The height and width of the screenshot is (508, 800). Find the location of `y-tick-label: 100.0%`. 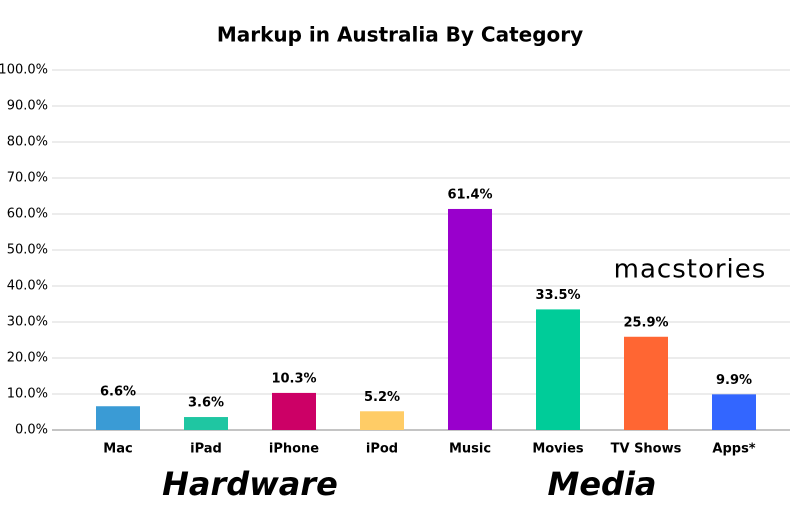

y-tick-label: 100.0% is located at coordinates (24, 70).